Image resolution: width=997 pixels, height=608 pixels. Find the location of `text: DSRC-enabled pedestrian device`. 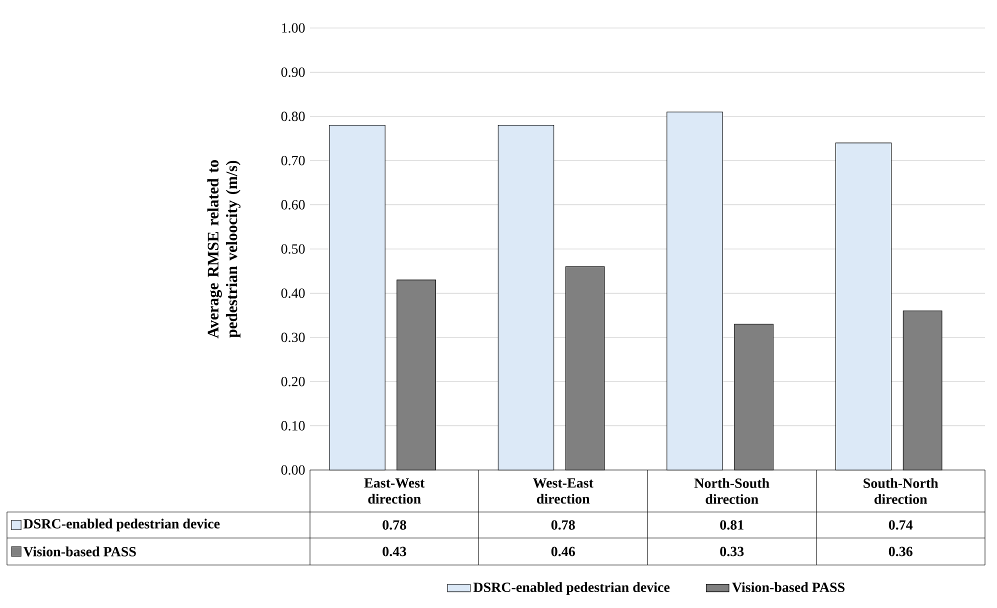

text: DSRC-enabled pedestrian device is located at coordinates (122, 525).